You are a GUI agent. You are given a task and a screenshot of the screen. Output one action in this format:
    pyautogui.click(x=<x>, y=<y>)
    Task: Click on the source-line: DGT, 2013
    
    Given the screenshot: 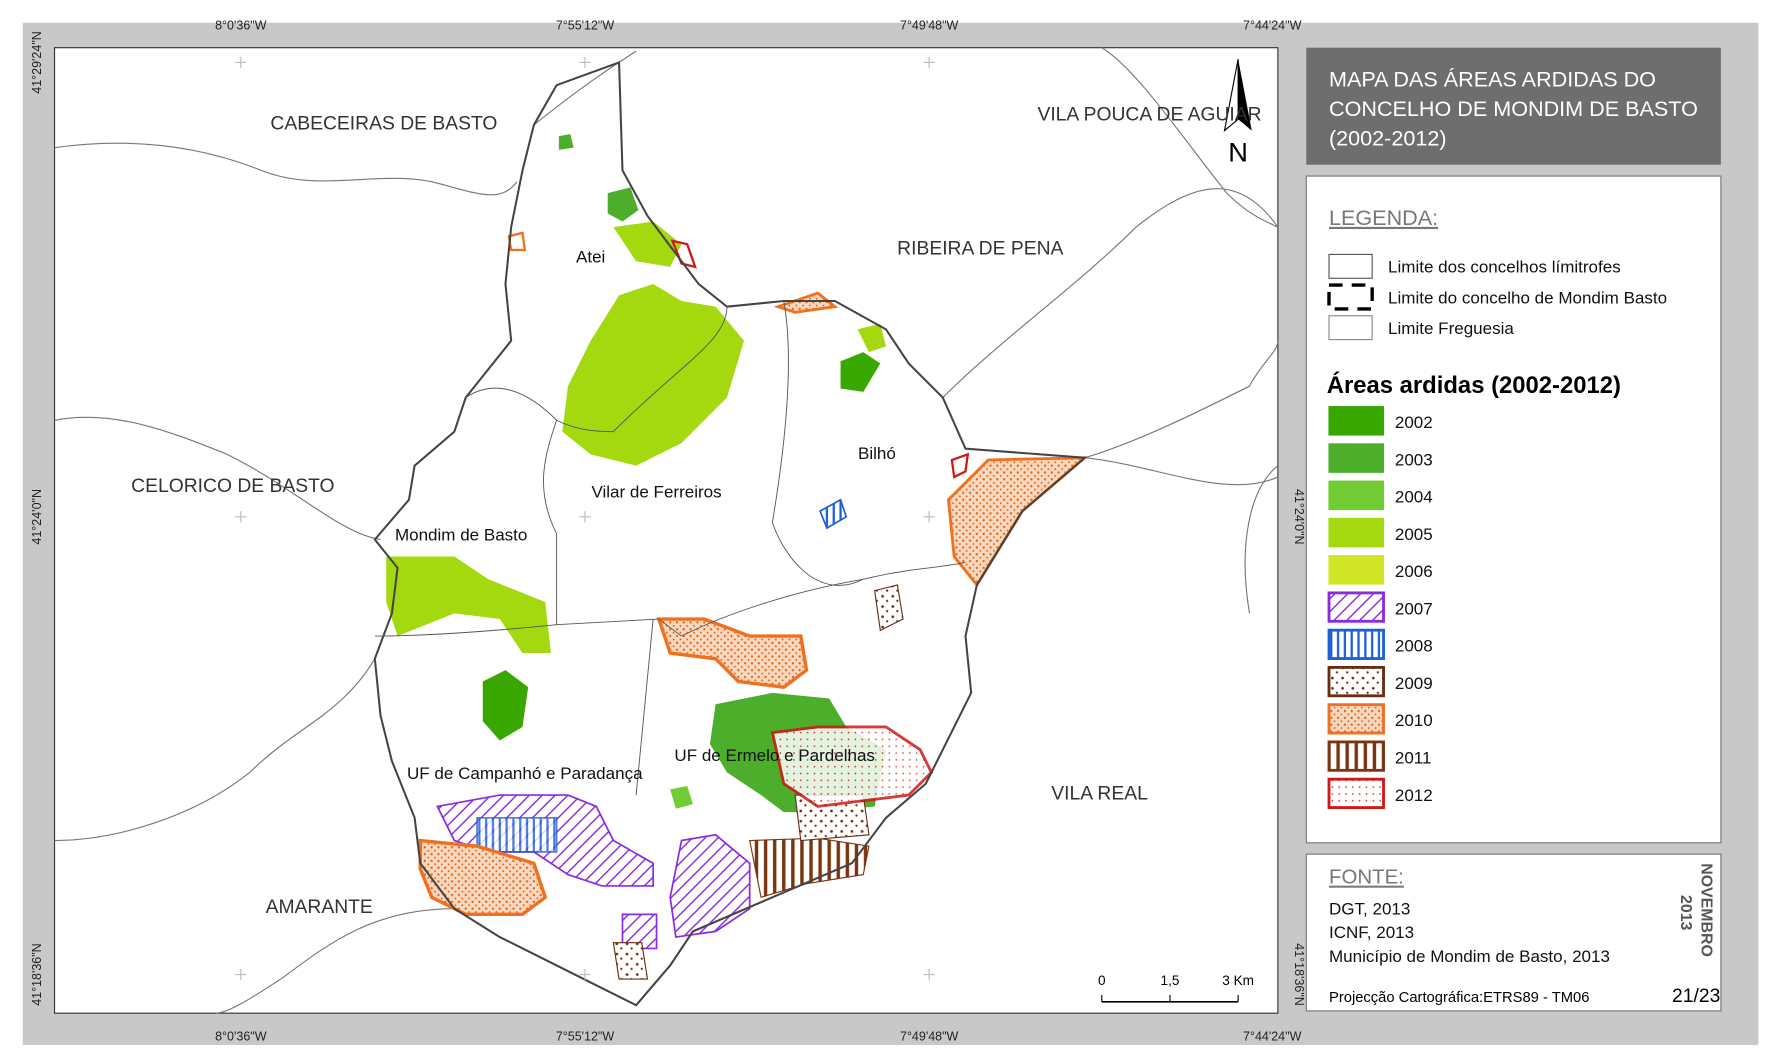 What is the action you would take?
    pyautogui.click(x=1369, y=908)
    